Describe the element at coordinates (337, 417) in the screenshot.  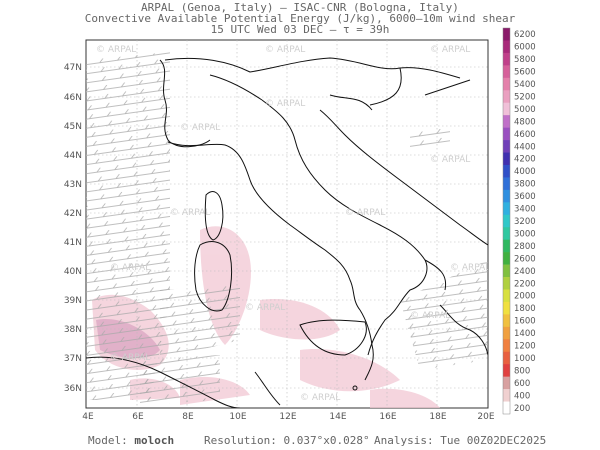
I see `lon-label: 14E` at that location.